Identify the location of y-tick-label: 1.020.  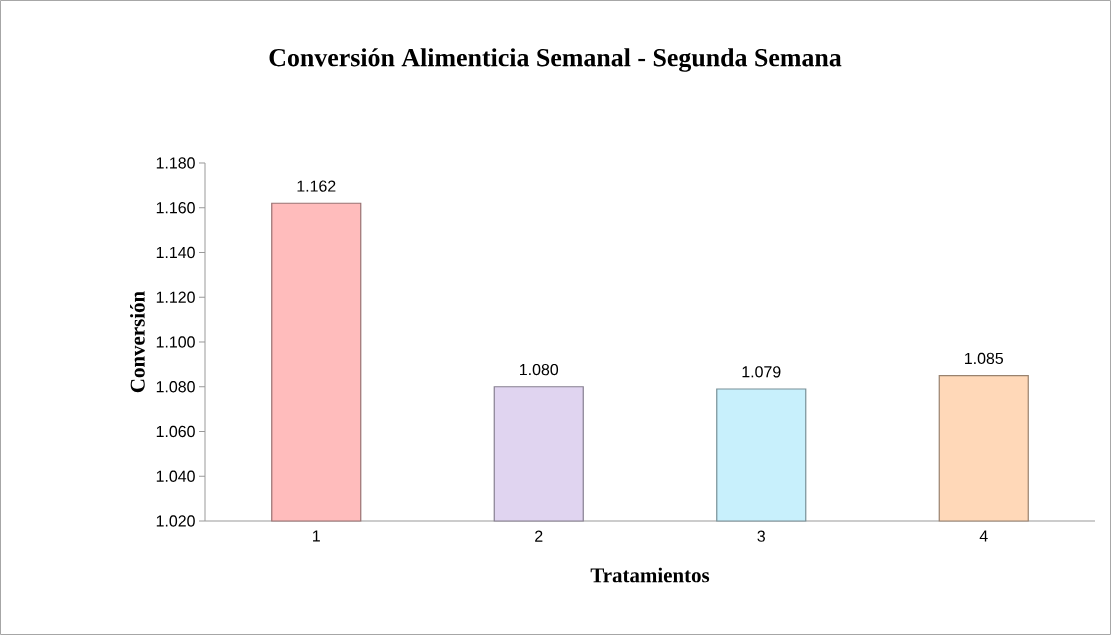
(175, 521).